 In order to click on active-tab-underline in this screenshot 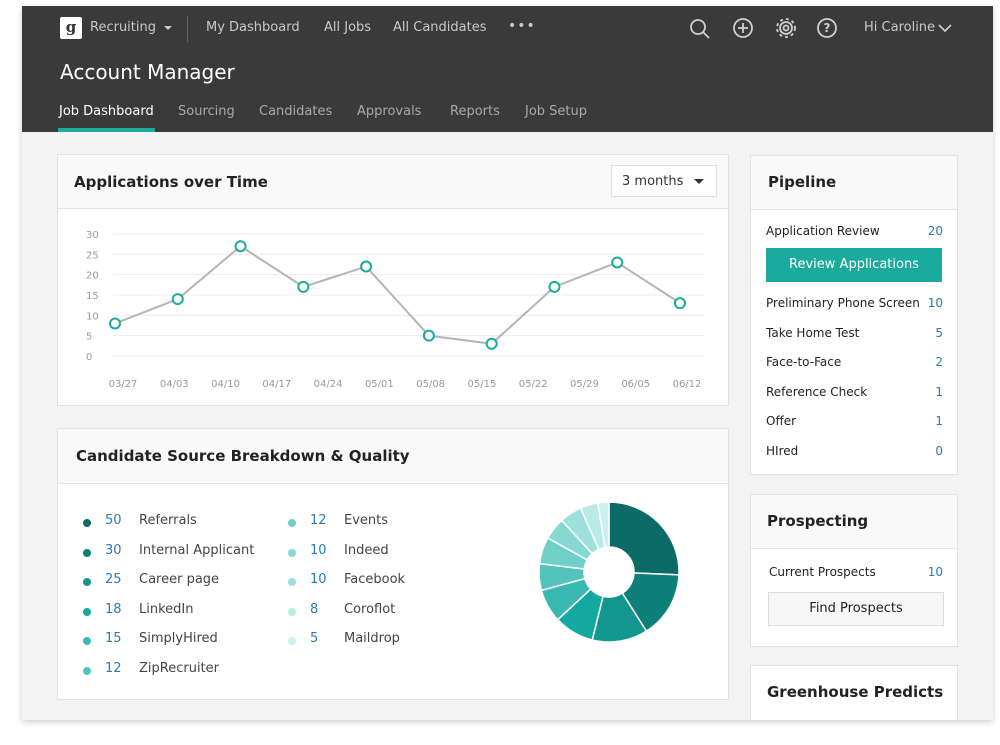, I will do `click(106, 130)`.